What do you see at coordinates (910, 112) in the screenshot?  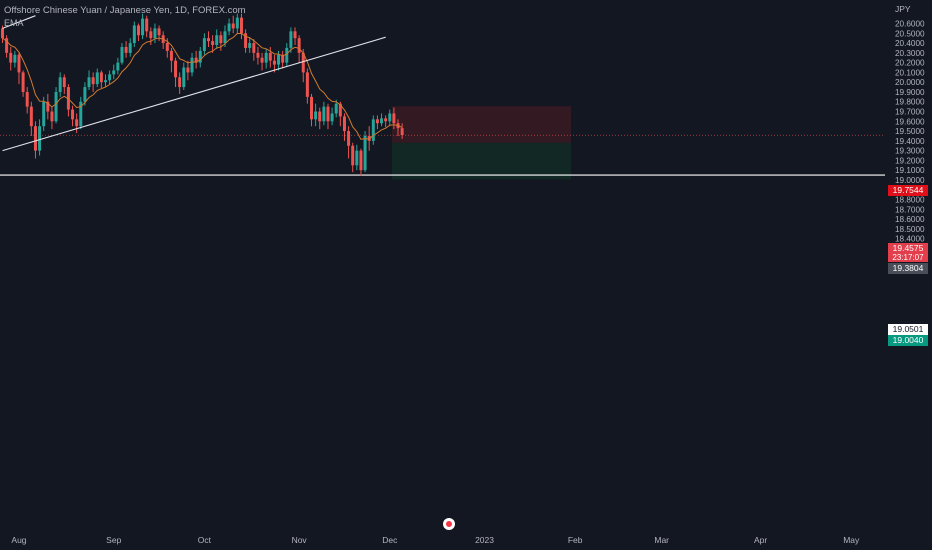 I see `price-tick-9: 19.7000` at bounding box center [910, 112].